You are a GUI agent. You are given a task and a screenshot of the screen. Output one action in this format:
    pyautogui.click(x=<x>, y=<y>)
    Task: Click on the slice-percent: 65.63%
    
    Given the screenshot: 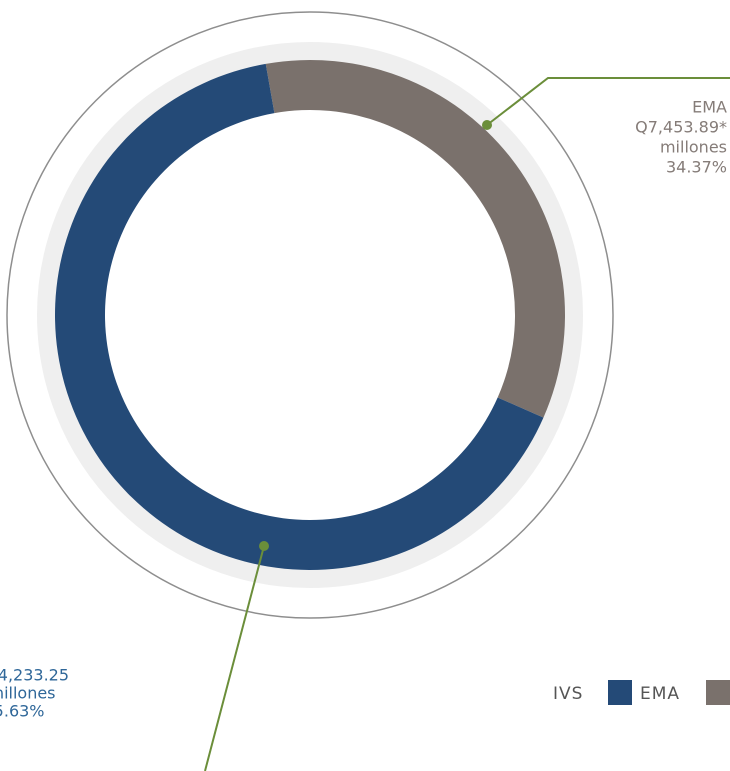 What is the action you would take?
    pyautogui.click(x=22, y=711)
    